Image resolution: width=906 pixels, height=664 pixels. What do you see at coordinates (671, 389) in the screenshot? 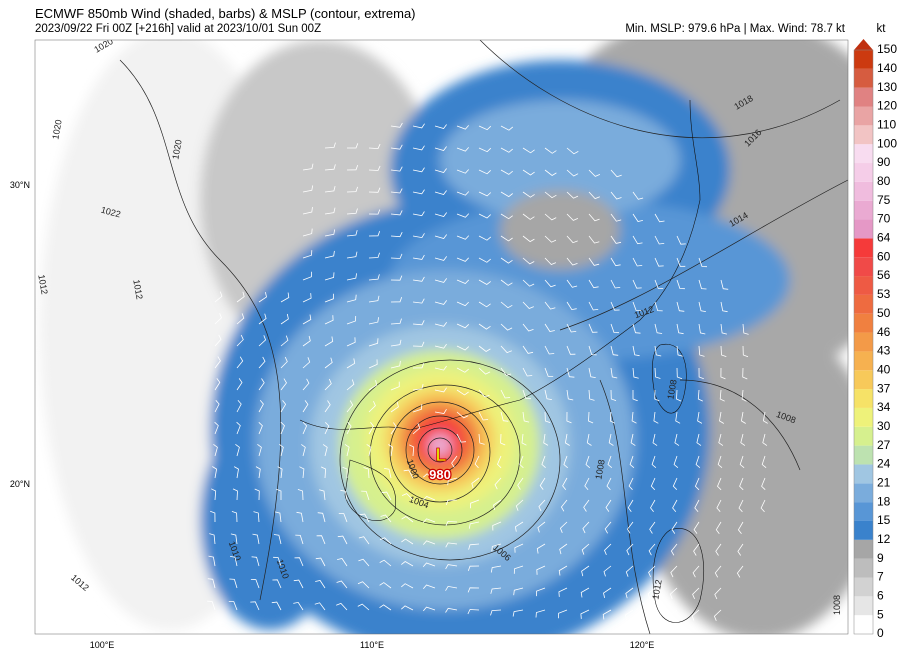
I see `contour-label: 1008` at bounding box center [671, 389].